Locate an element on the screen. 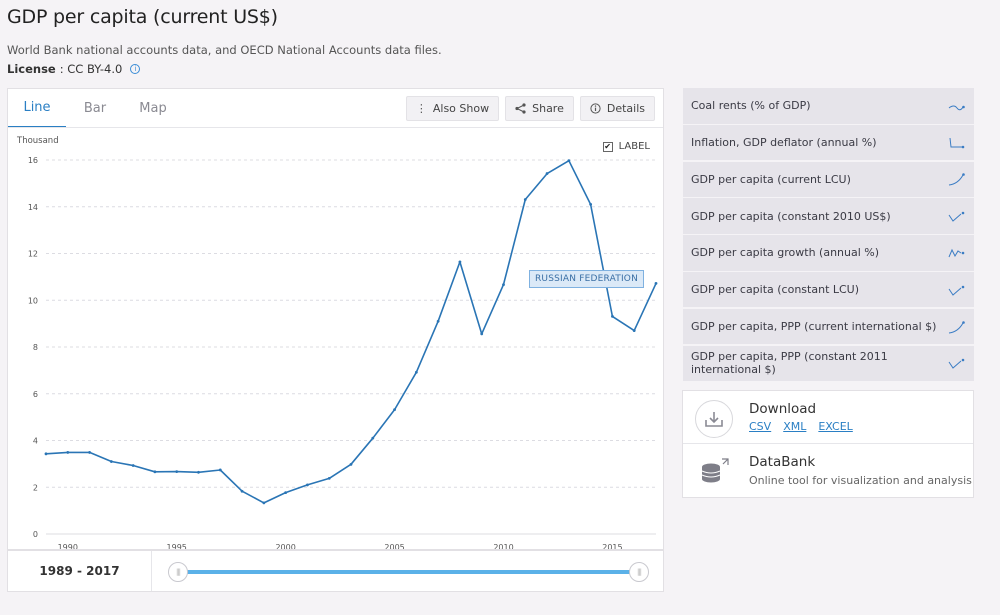 The width and height of the screenshot is (1000, 615). info-icon: i is located at coordinates (135, 69).